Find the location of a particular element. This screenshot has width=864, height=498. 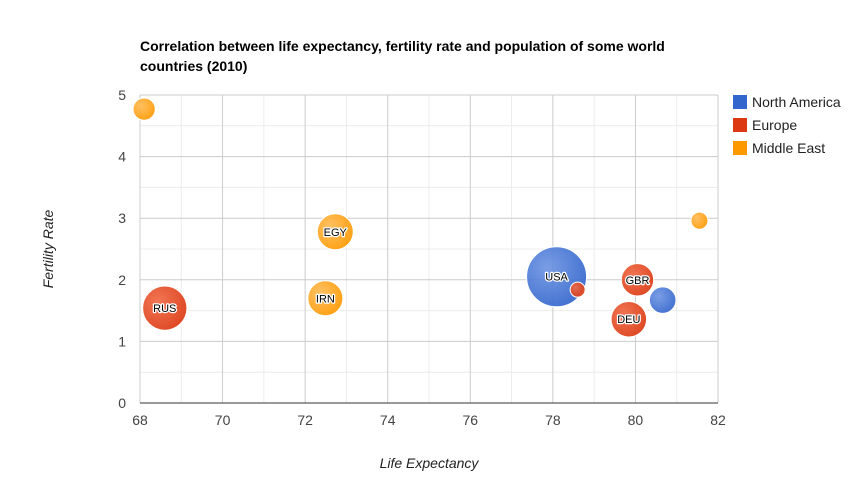

bubble-label-usa: USA is located at coordinates (556, 278).